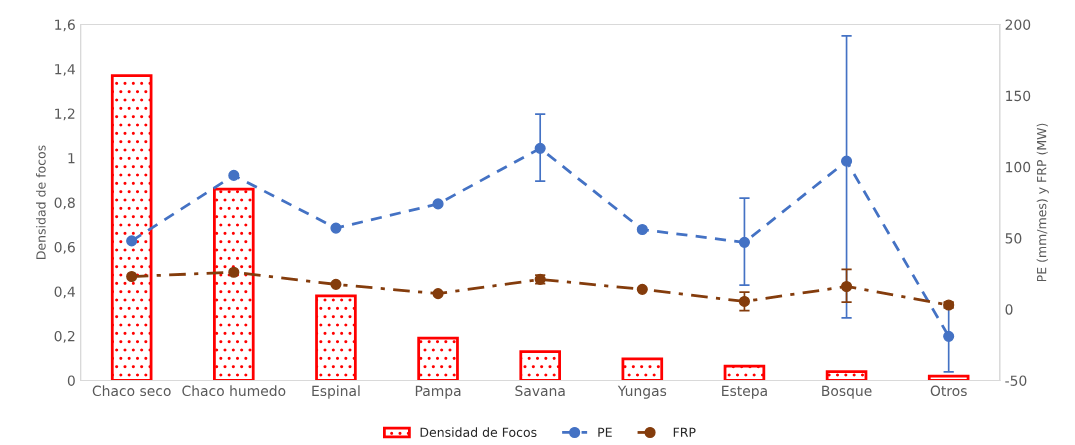  What do you see at coordinates (948, 391) in the screenshot?
I see `x-tick-label: Otros` at bounding box center [948, 391].